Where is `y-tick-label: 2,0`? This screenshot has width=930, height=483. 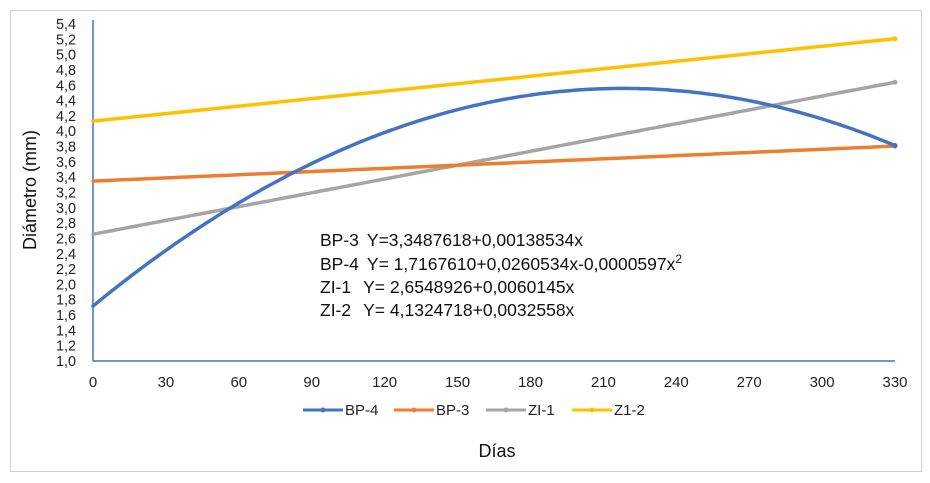 y-tick-label: 2,0 is located at coordinates (66, 284).